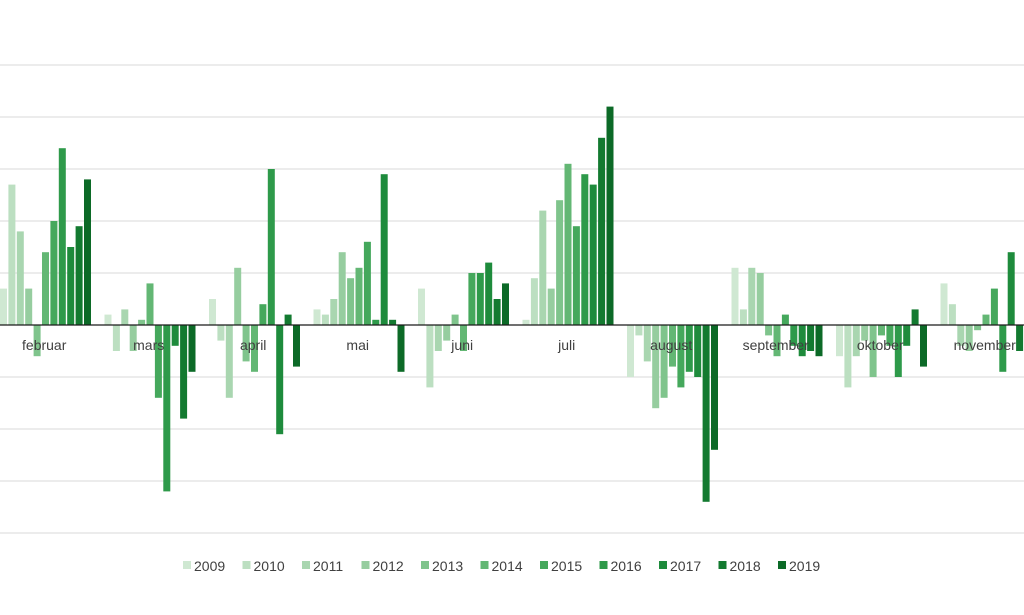 The image size is (1024, 615). I want to click on bar-mai-2015, so click(367, 283).